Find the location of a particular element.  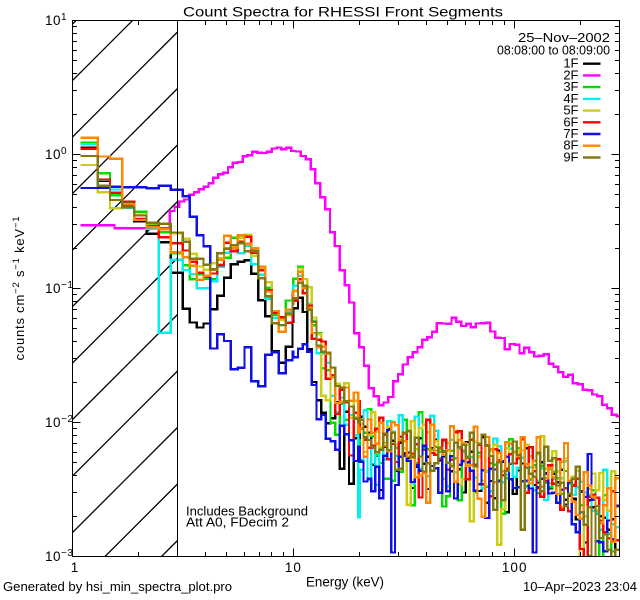

svg-text: 10 is located at coordinates (293, 567).